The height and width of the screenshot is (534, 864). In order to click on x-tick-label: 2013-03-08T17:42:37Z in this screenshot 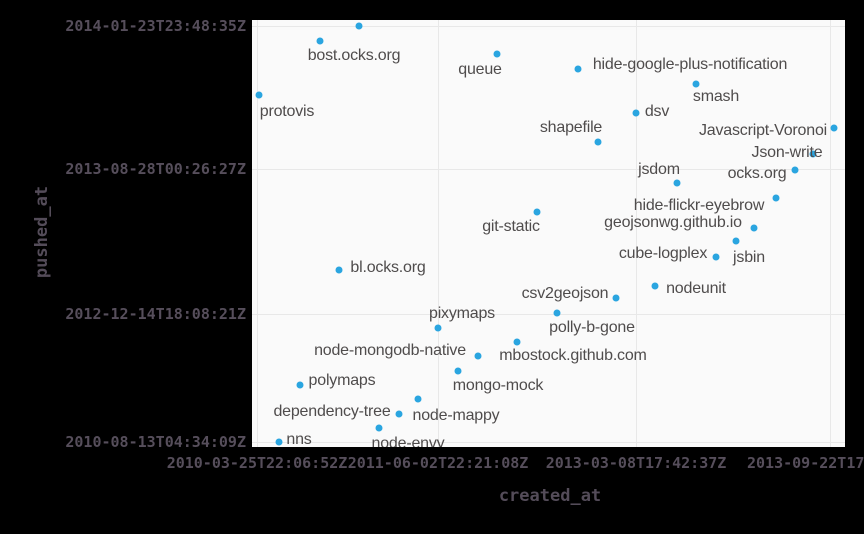, I will do `click(636, 463)`.